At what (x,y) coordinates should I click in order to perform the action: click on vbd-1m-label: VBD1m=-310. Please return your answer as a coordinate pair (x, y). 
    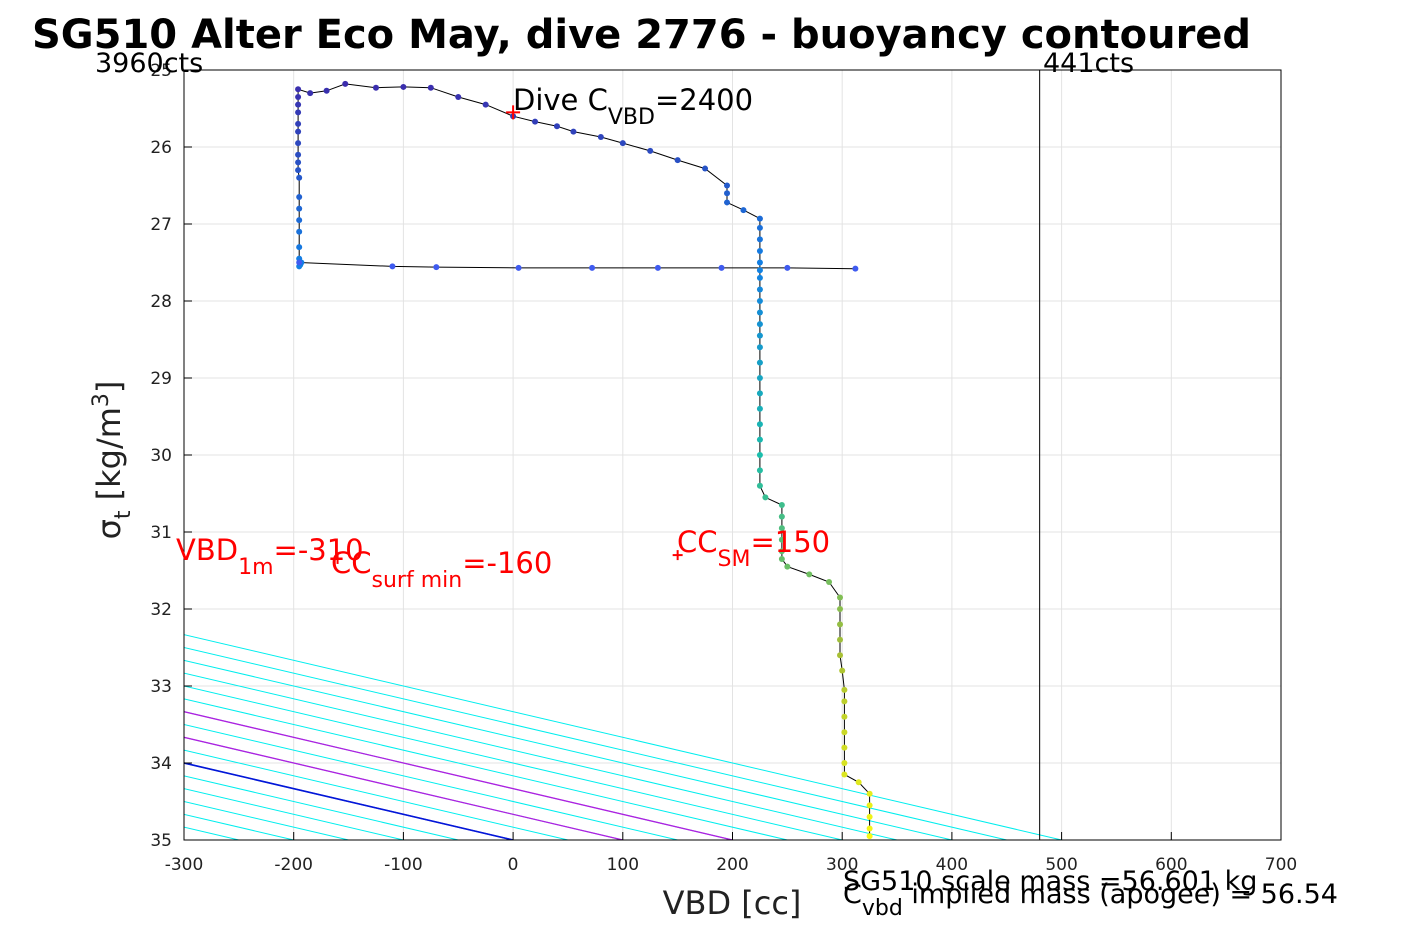
    Looking at the image, I should click on (270, 556).